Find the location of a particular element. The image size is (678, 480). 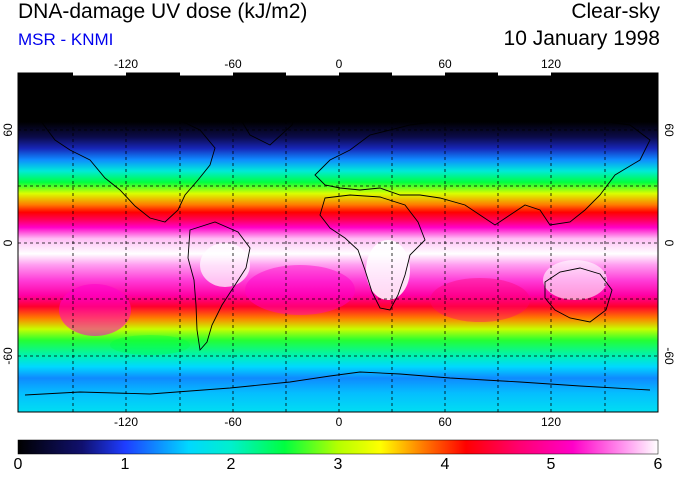

coast-africa is located at coordinates (372, 252).